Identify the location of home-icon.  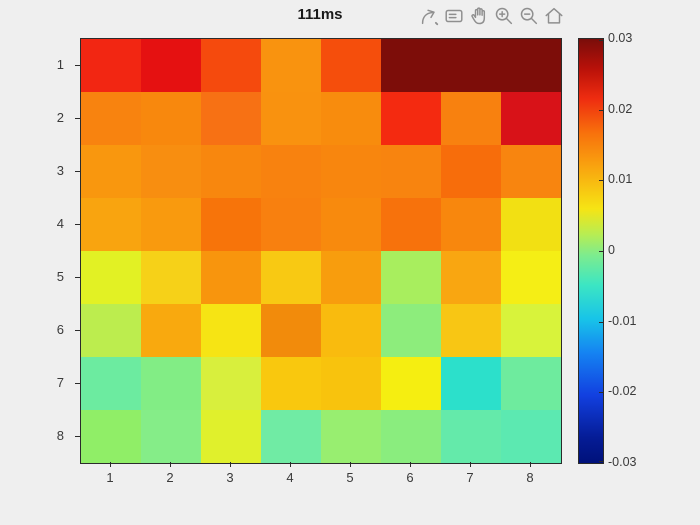
(554, 16).